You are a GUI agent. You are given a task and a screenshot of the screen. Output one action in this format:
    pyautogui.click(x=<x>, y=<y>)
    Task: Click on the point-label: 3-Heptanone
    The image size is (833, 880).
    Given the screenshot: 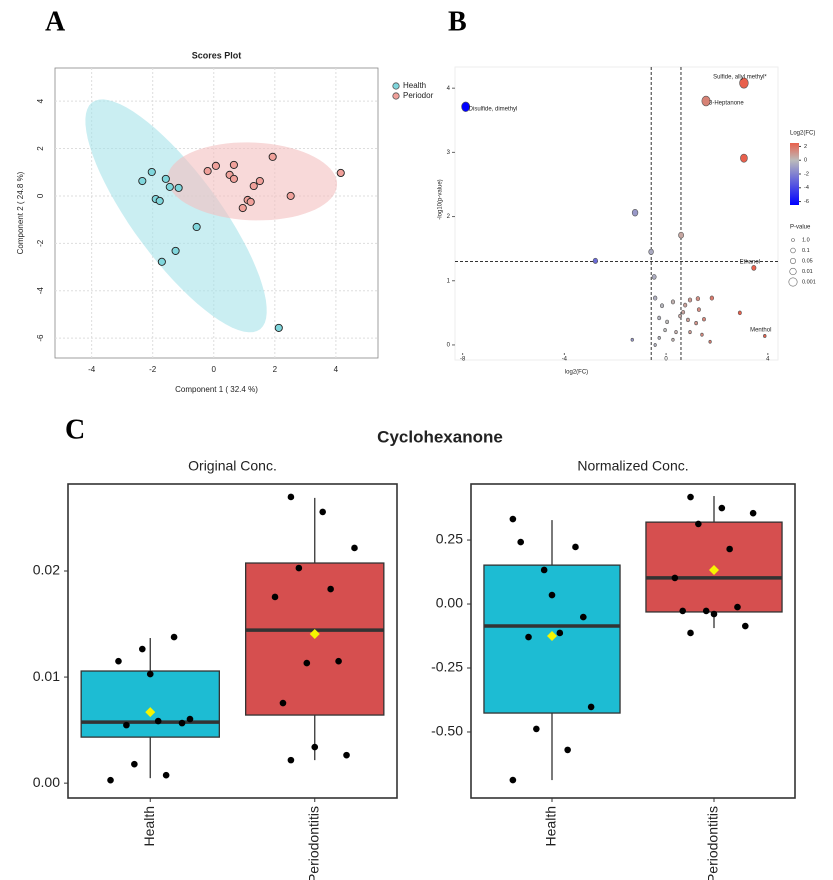 What is the action you would take?
    pyautogui.click(x=726, y=104)
    